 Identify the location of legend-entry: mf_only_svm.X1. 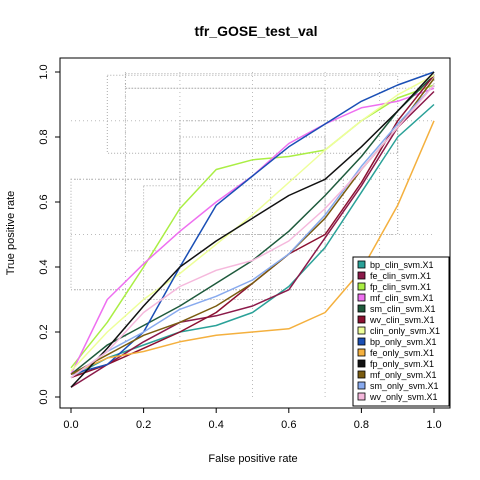
(403, 375).